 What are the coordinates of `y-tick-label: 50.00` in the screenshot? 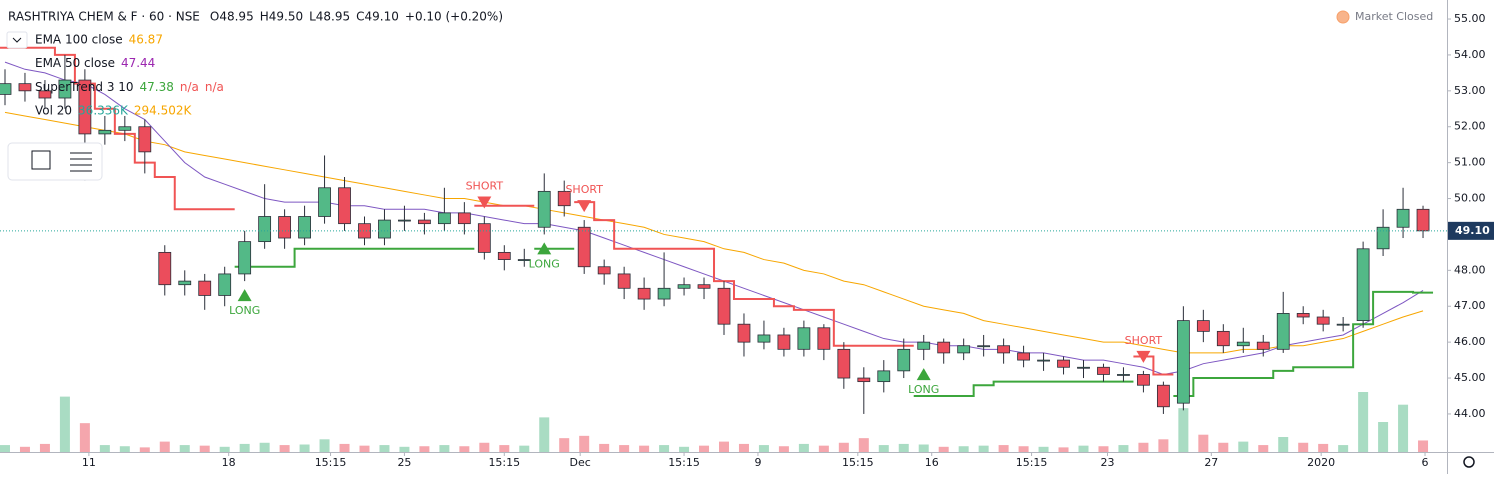 It's located at (1470, 198).